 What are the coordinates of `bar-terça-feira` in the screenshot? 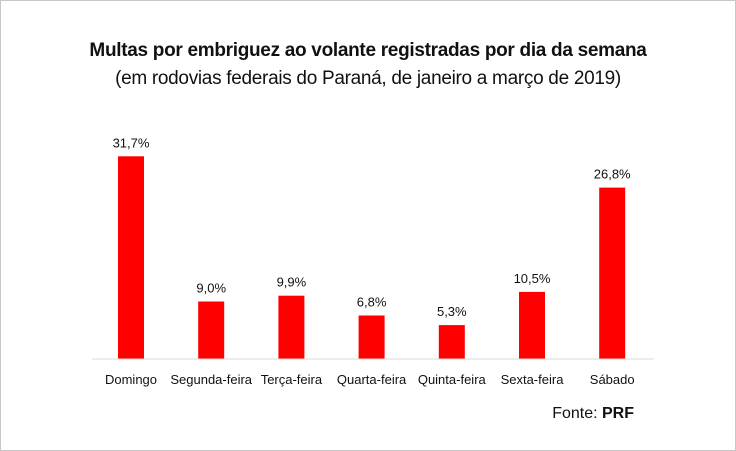 It's located at (291, 327).